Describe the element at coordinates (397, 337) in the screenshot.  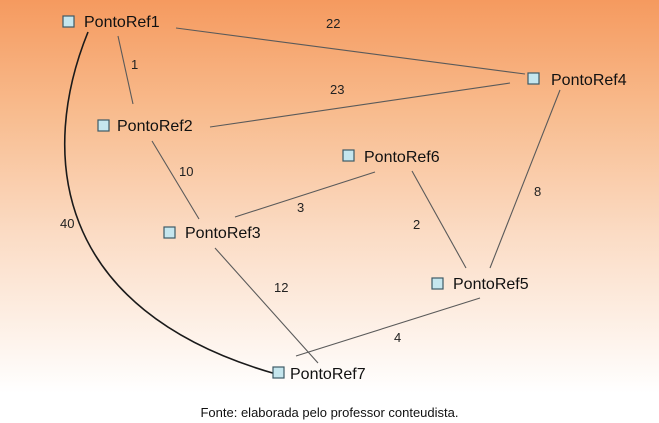
I see `edge-weight-7-5: 4` at that location.